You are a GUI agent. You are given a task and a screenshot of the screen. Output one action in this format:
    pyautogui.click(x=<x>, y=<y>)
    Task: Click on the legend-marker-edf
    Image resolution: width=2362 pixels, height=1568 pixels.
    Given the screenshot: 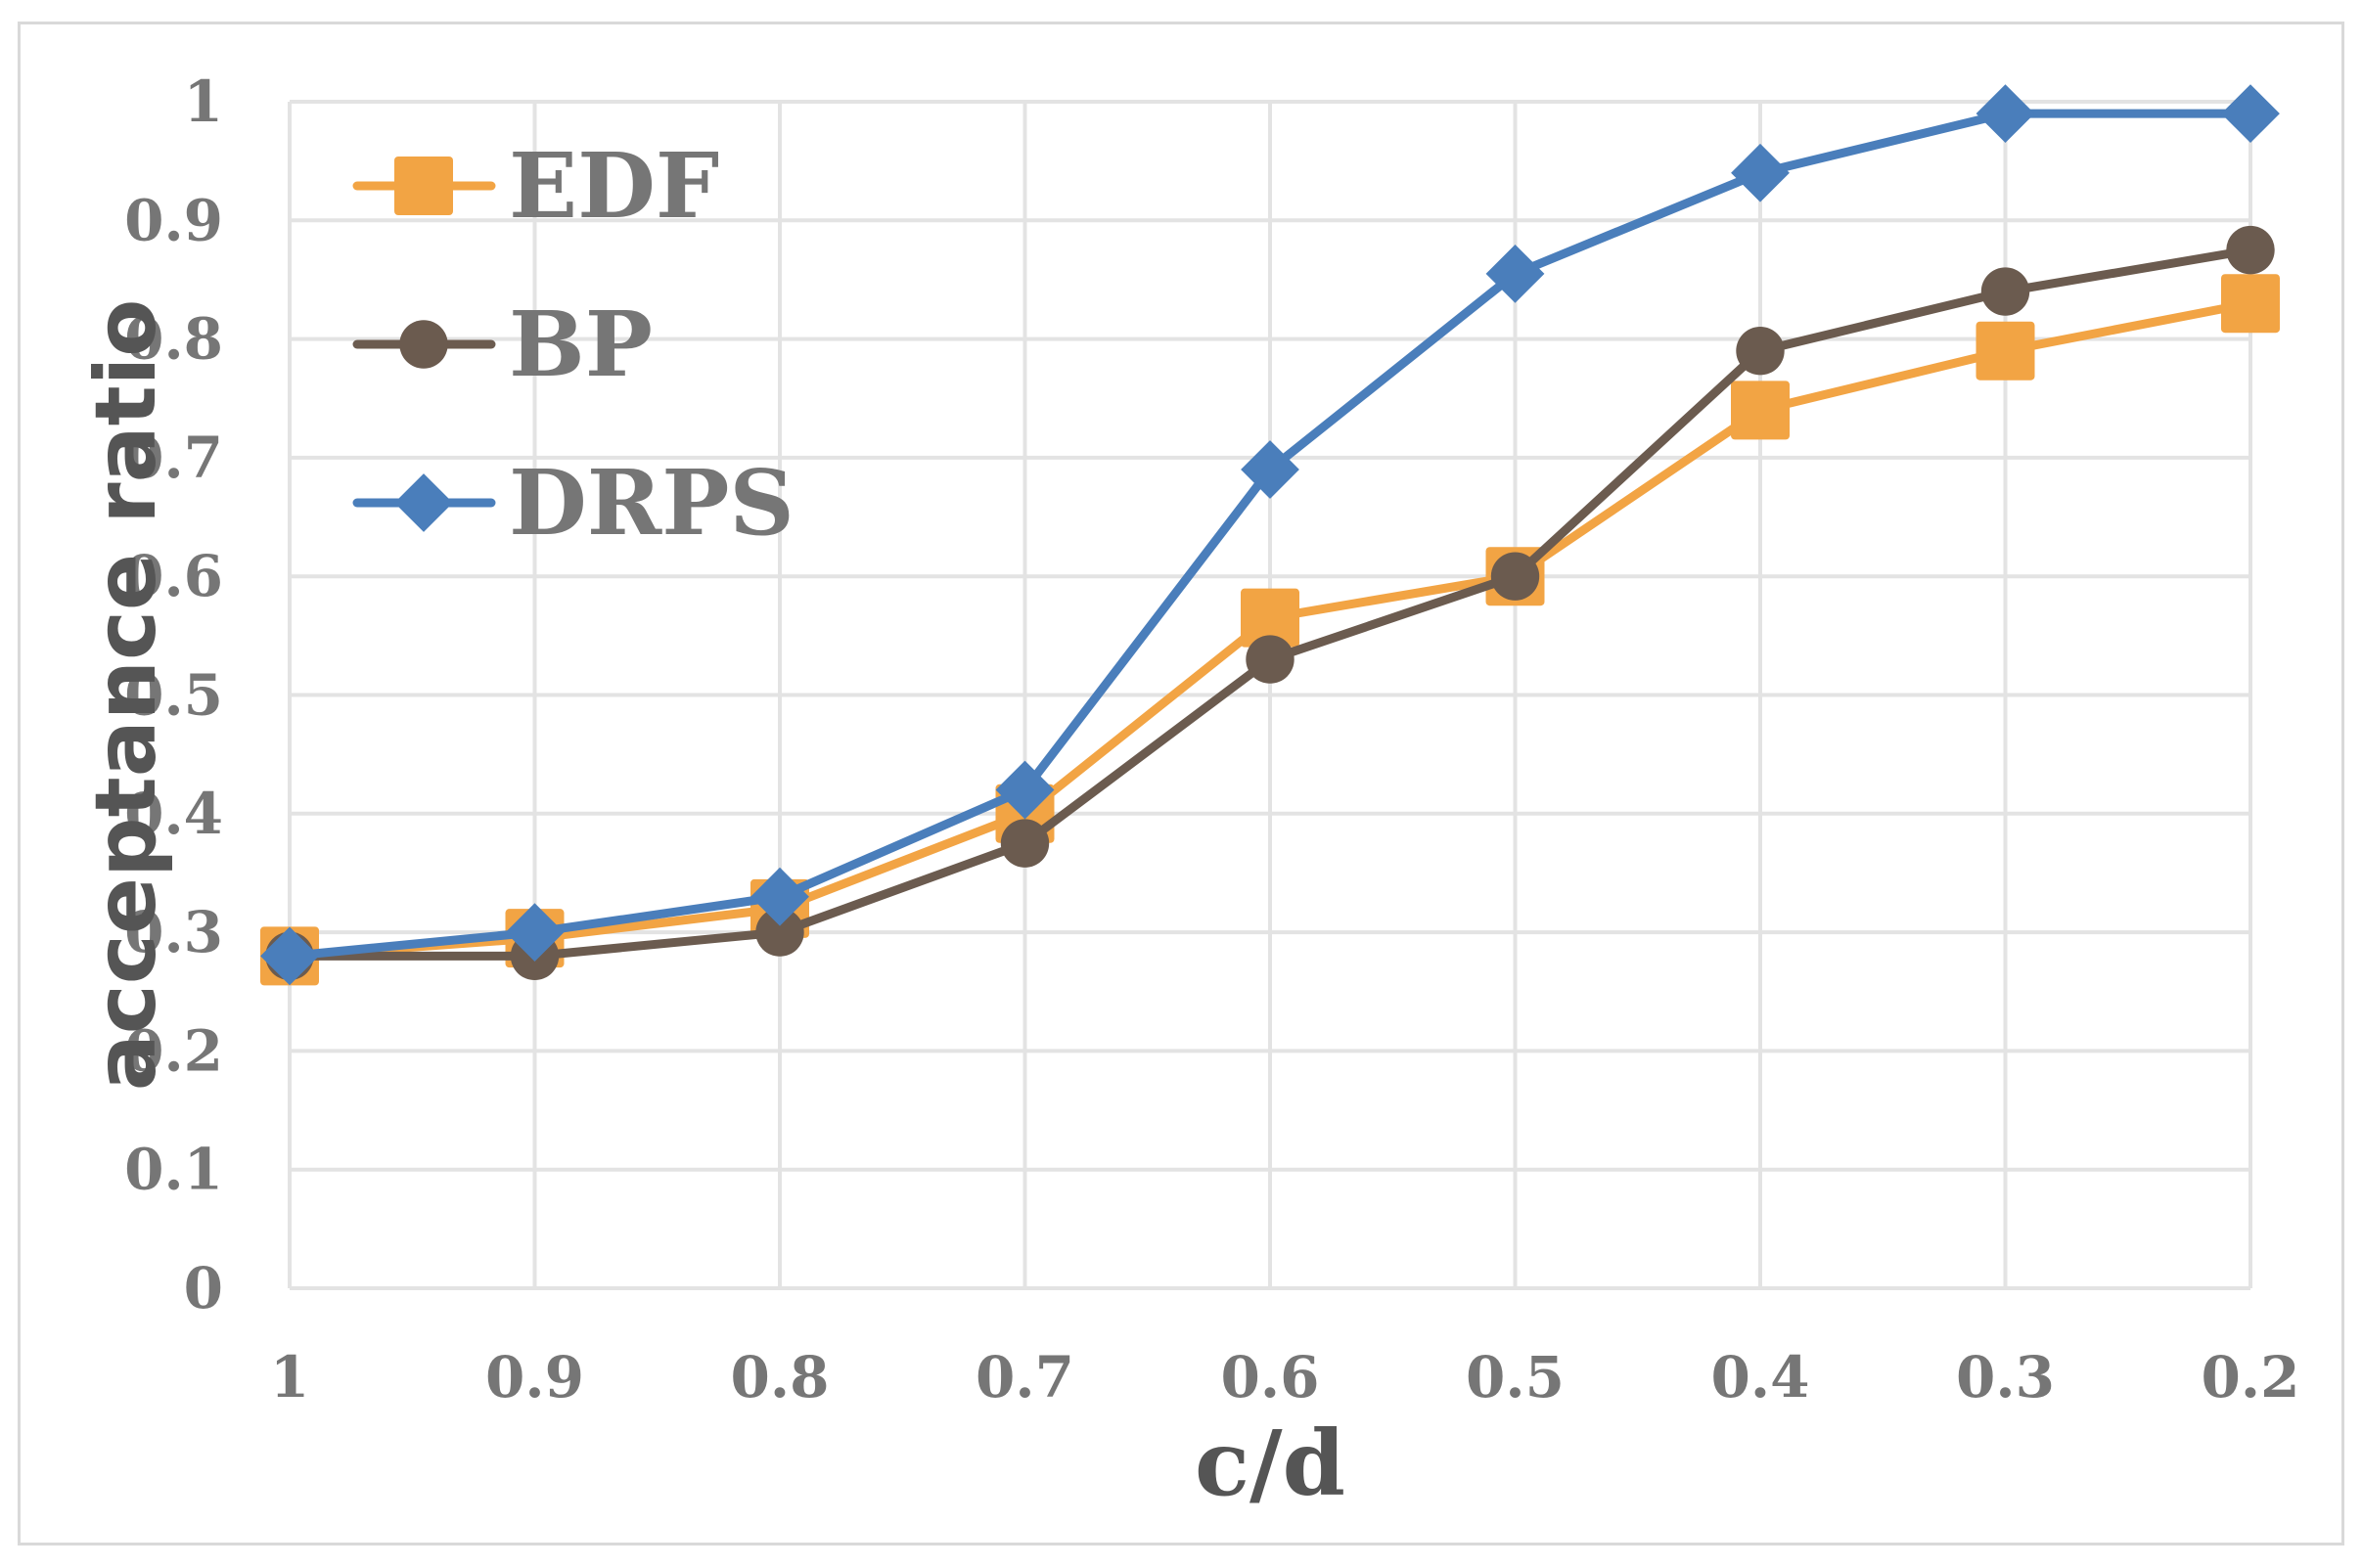 What is the action you would take?
    pyautogui.click(x=423, y=186)
    